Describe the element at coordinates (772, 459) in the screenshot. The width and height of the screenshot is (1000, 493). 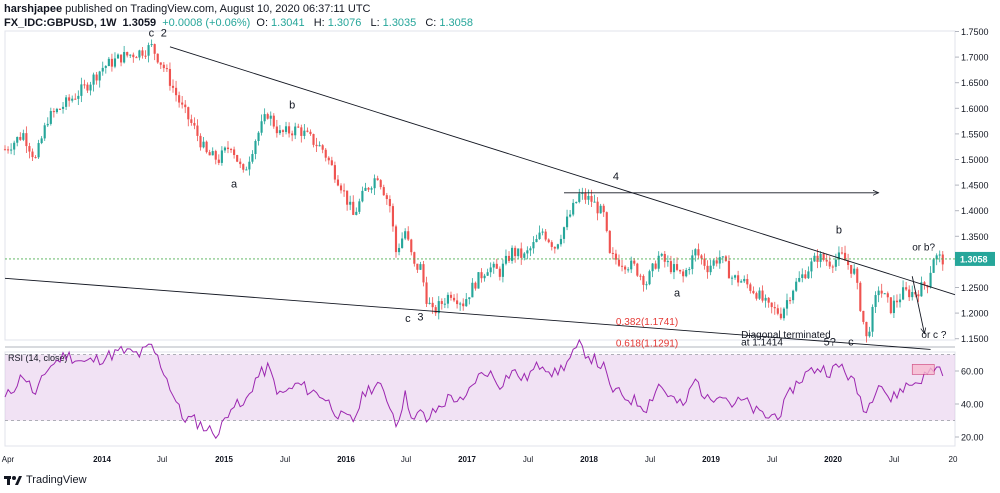
I see `time-axis-label: Jul` at that location.